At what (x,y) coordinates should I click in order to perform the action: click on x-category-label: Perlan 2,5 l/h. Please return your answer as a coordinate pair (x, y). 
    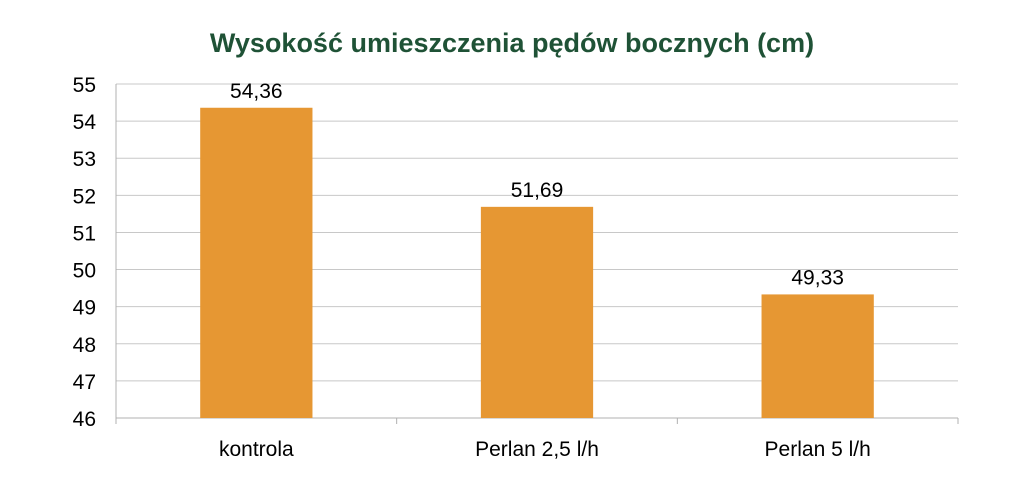
    Looking at the image, I should click on (537, 449).